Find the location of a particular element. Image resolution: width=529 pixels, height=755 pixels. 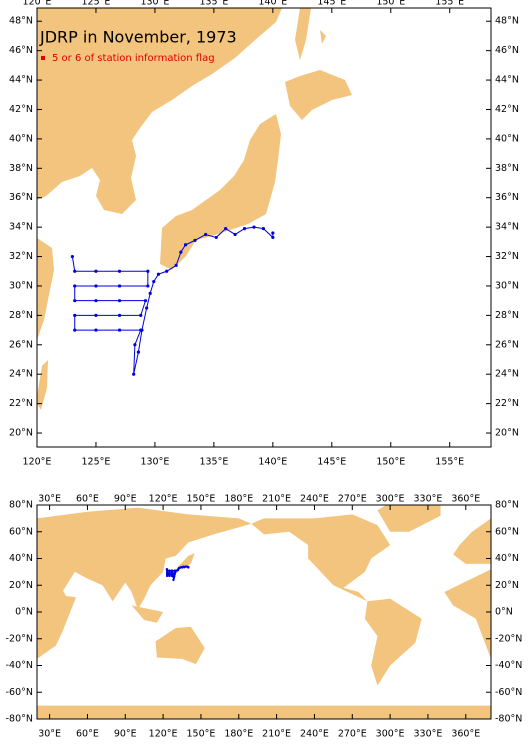

legend-label: 5 or 6 of station information flag is located at coordinates (133, 58).